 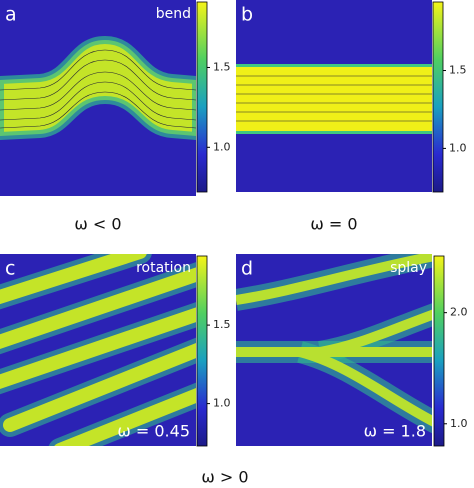 I want to click on panel-letter: d, so click(x=247, y=269).